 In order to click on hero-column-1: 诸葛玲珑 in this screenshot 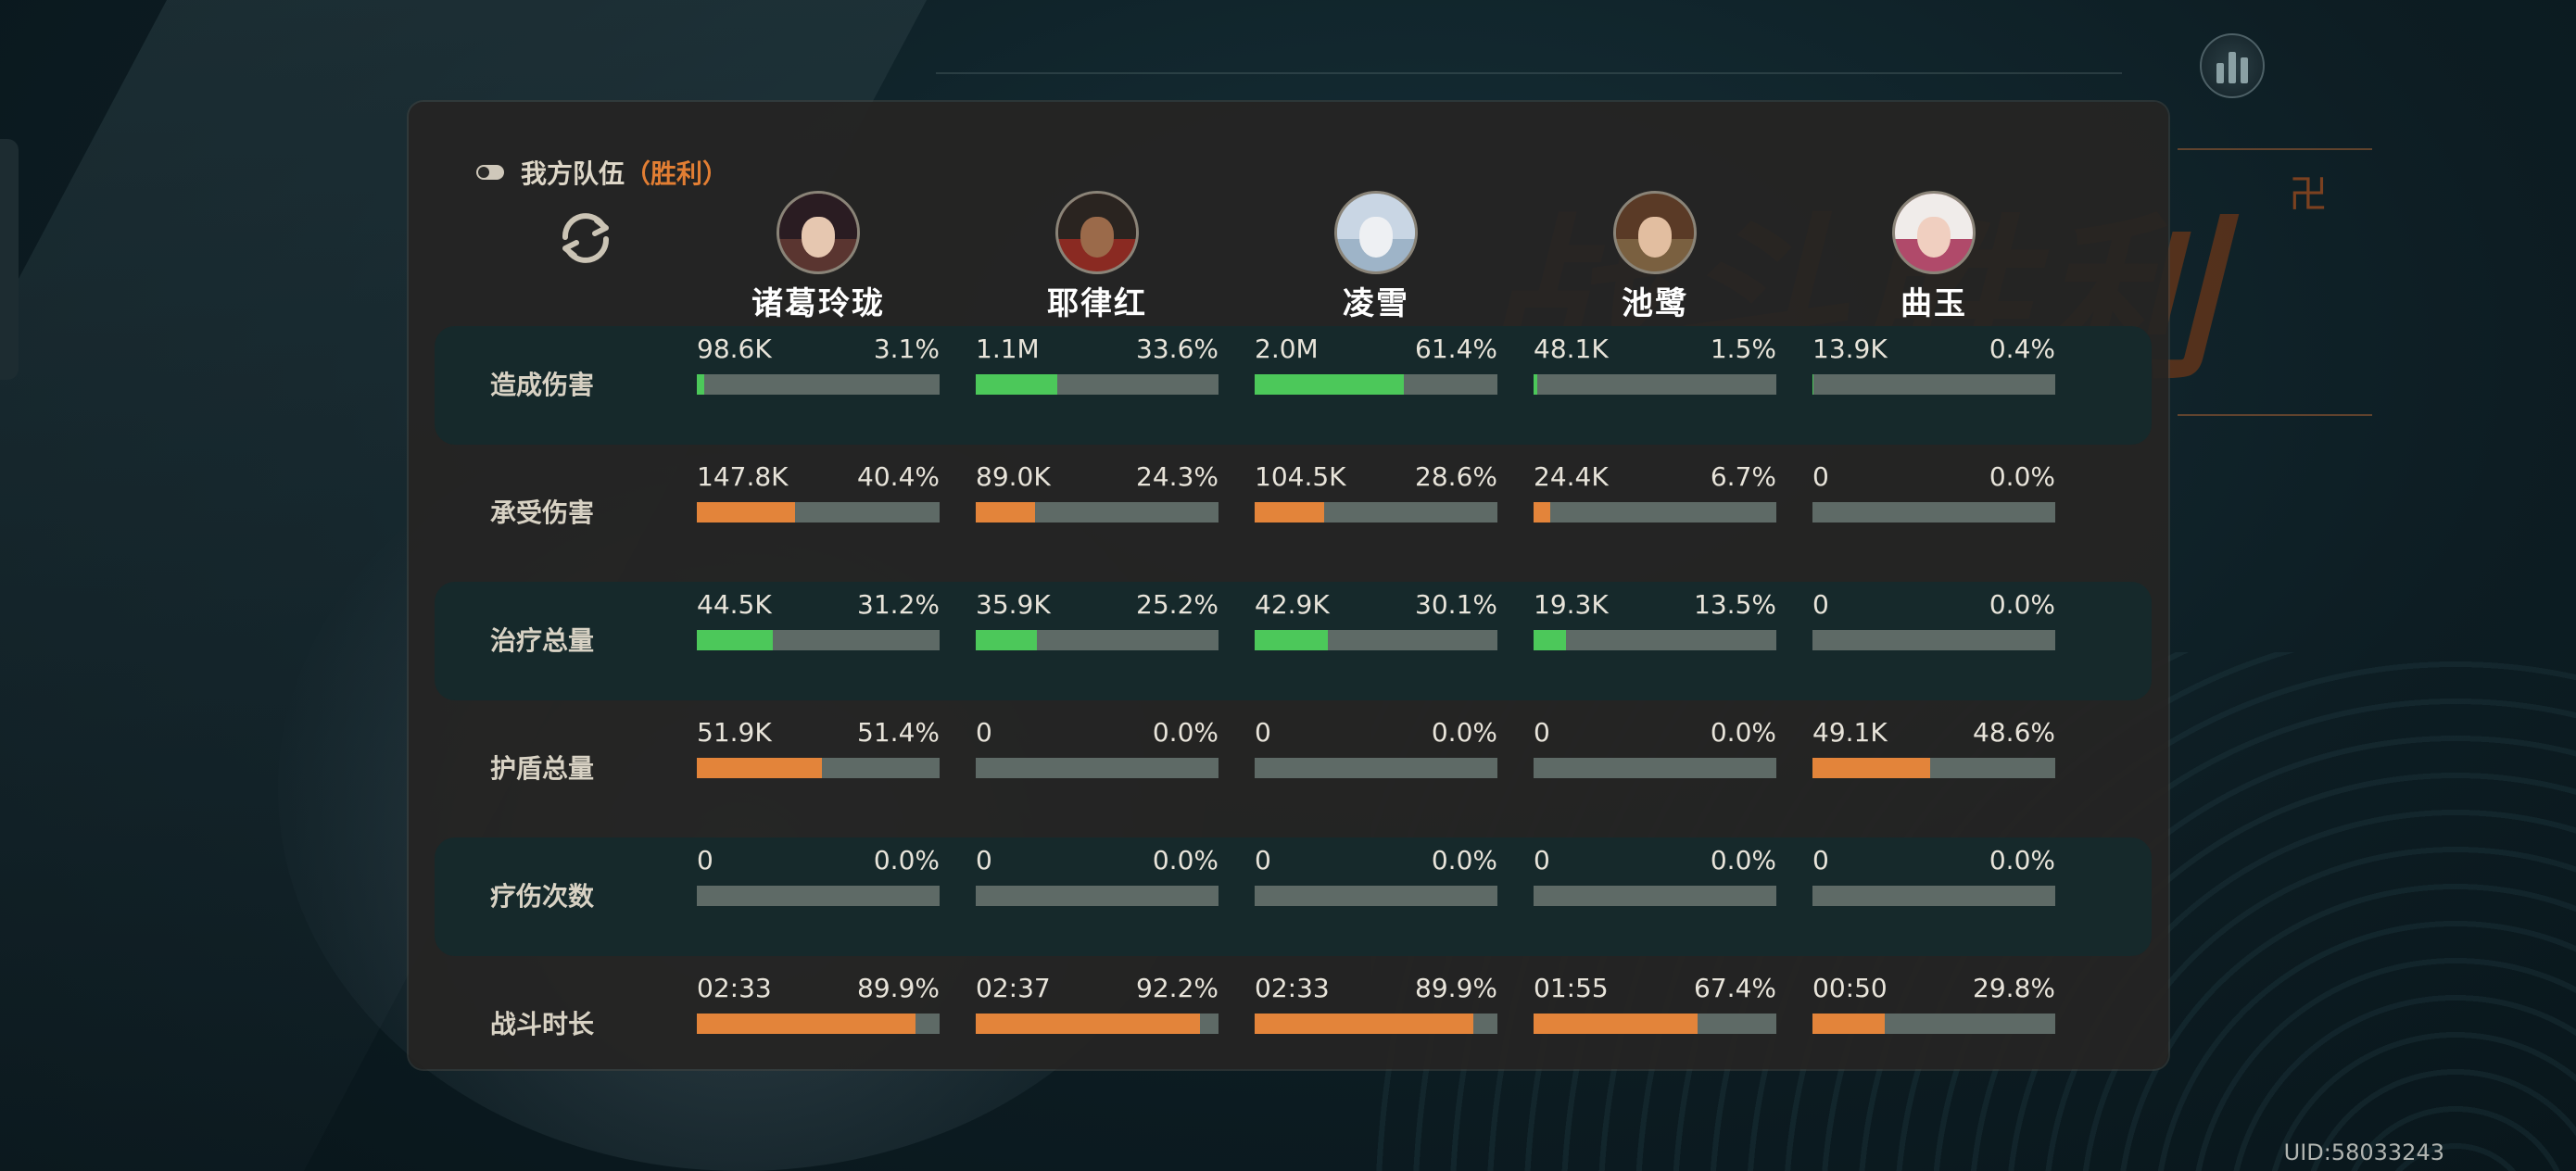, I will do `click(818, 257)`.